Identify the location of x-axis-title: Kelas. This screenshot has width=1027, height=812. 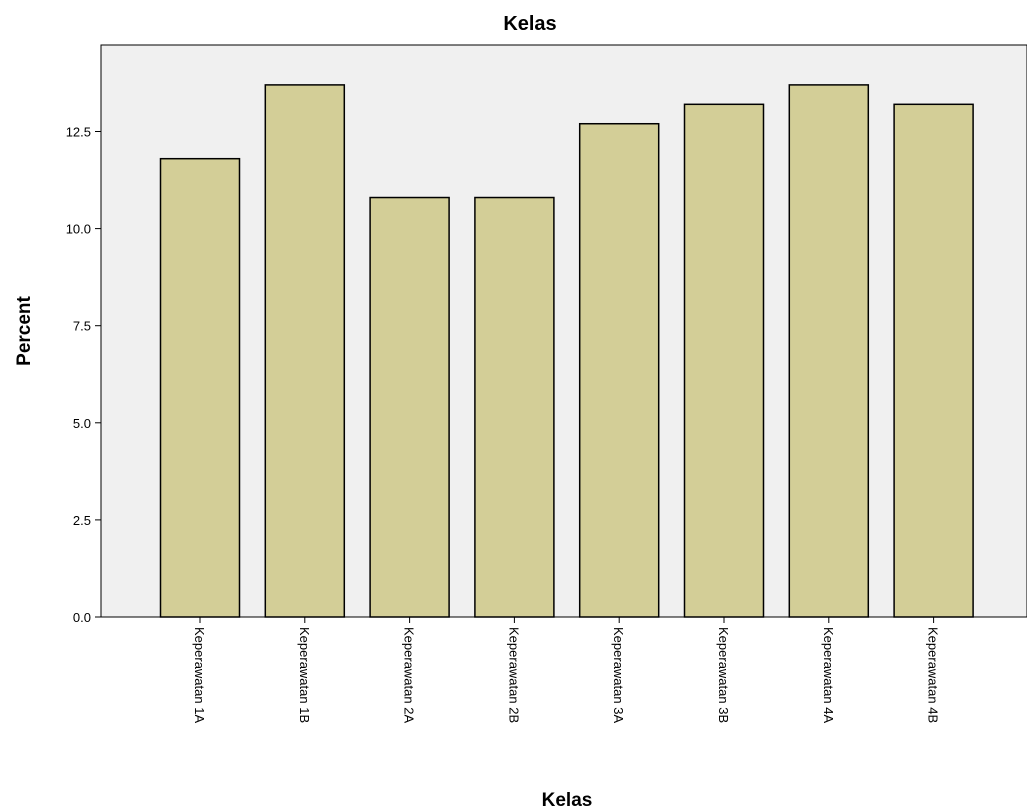
(567, 800).